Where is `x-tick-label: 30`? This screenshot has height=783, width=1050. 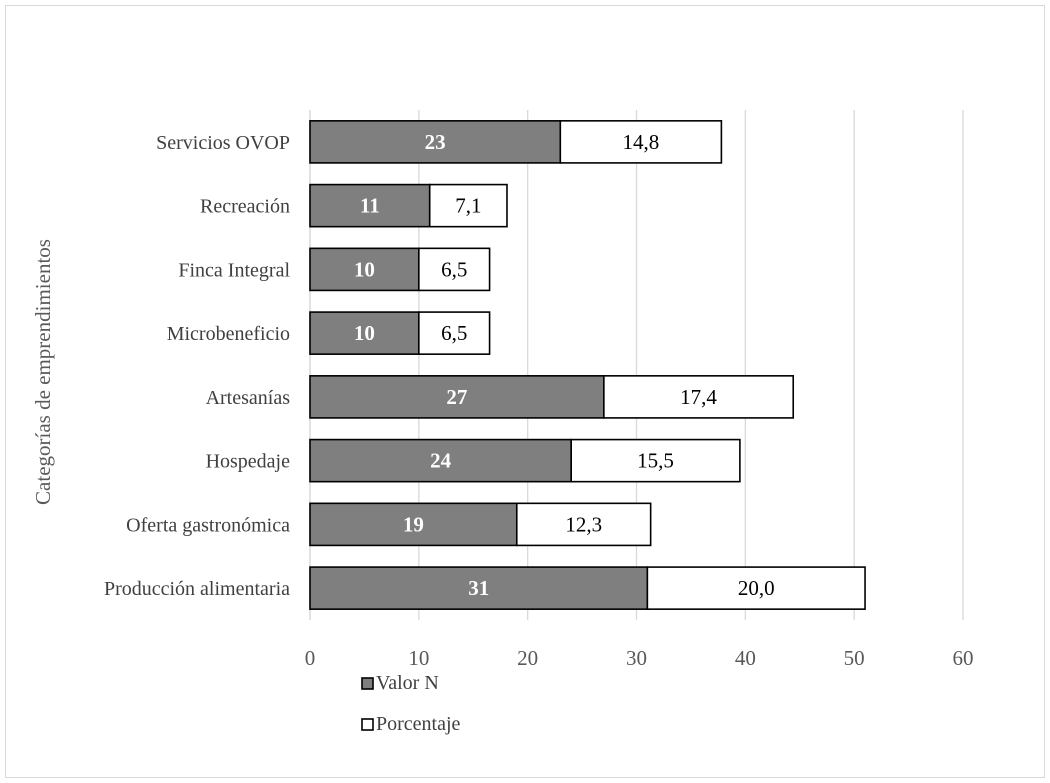
x-tick-label: 30 is located at coordinates (636, 658).